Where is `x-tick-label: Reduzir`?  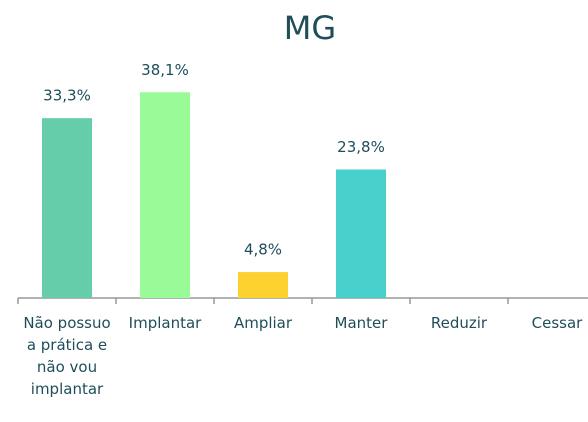
x-tick-label: Reduzir is located at coordinates (459, 323).